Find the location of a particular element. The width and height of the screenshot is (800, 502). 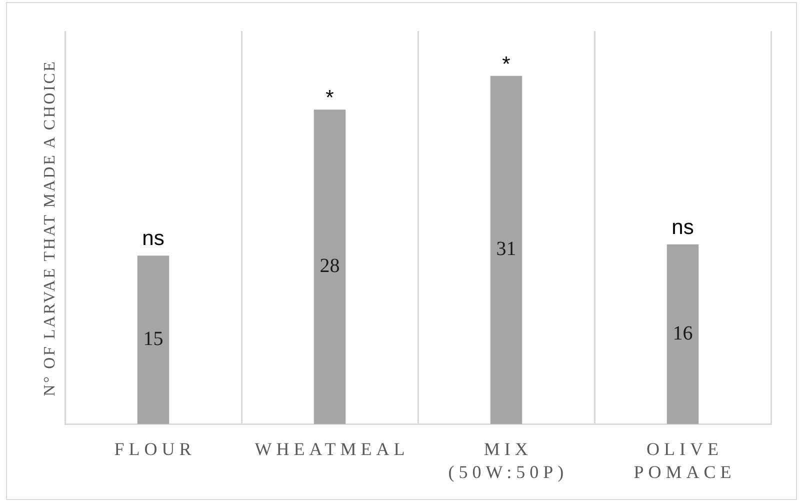

x-tick-label: FLOUR is located at coordinates (155, 449).